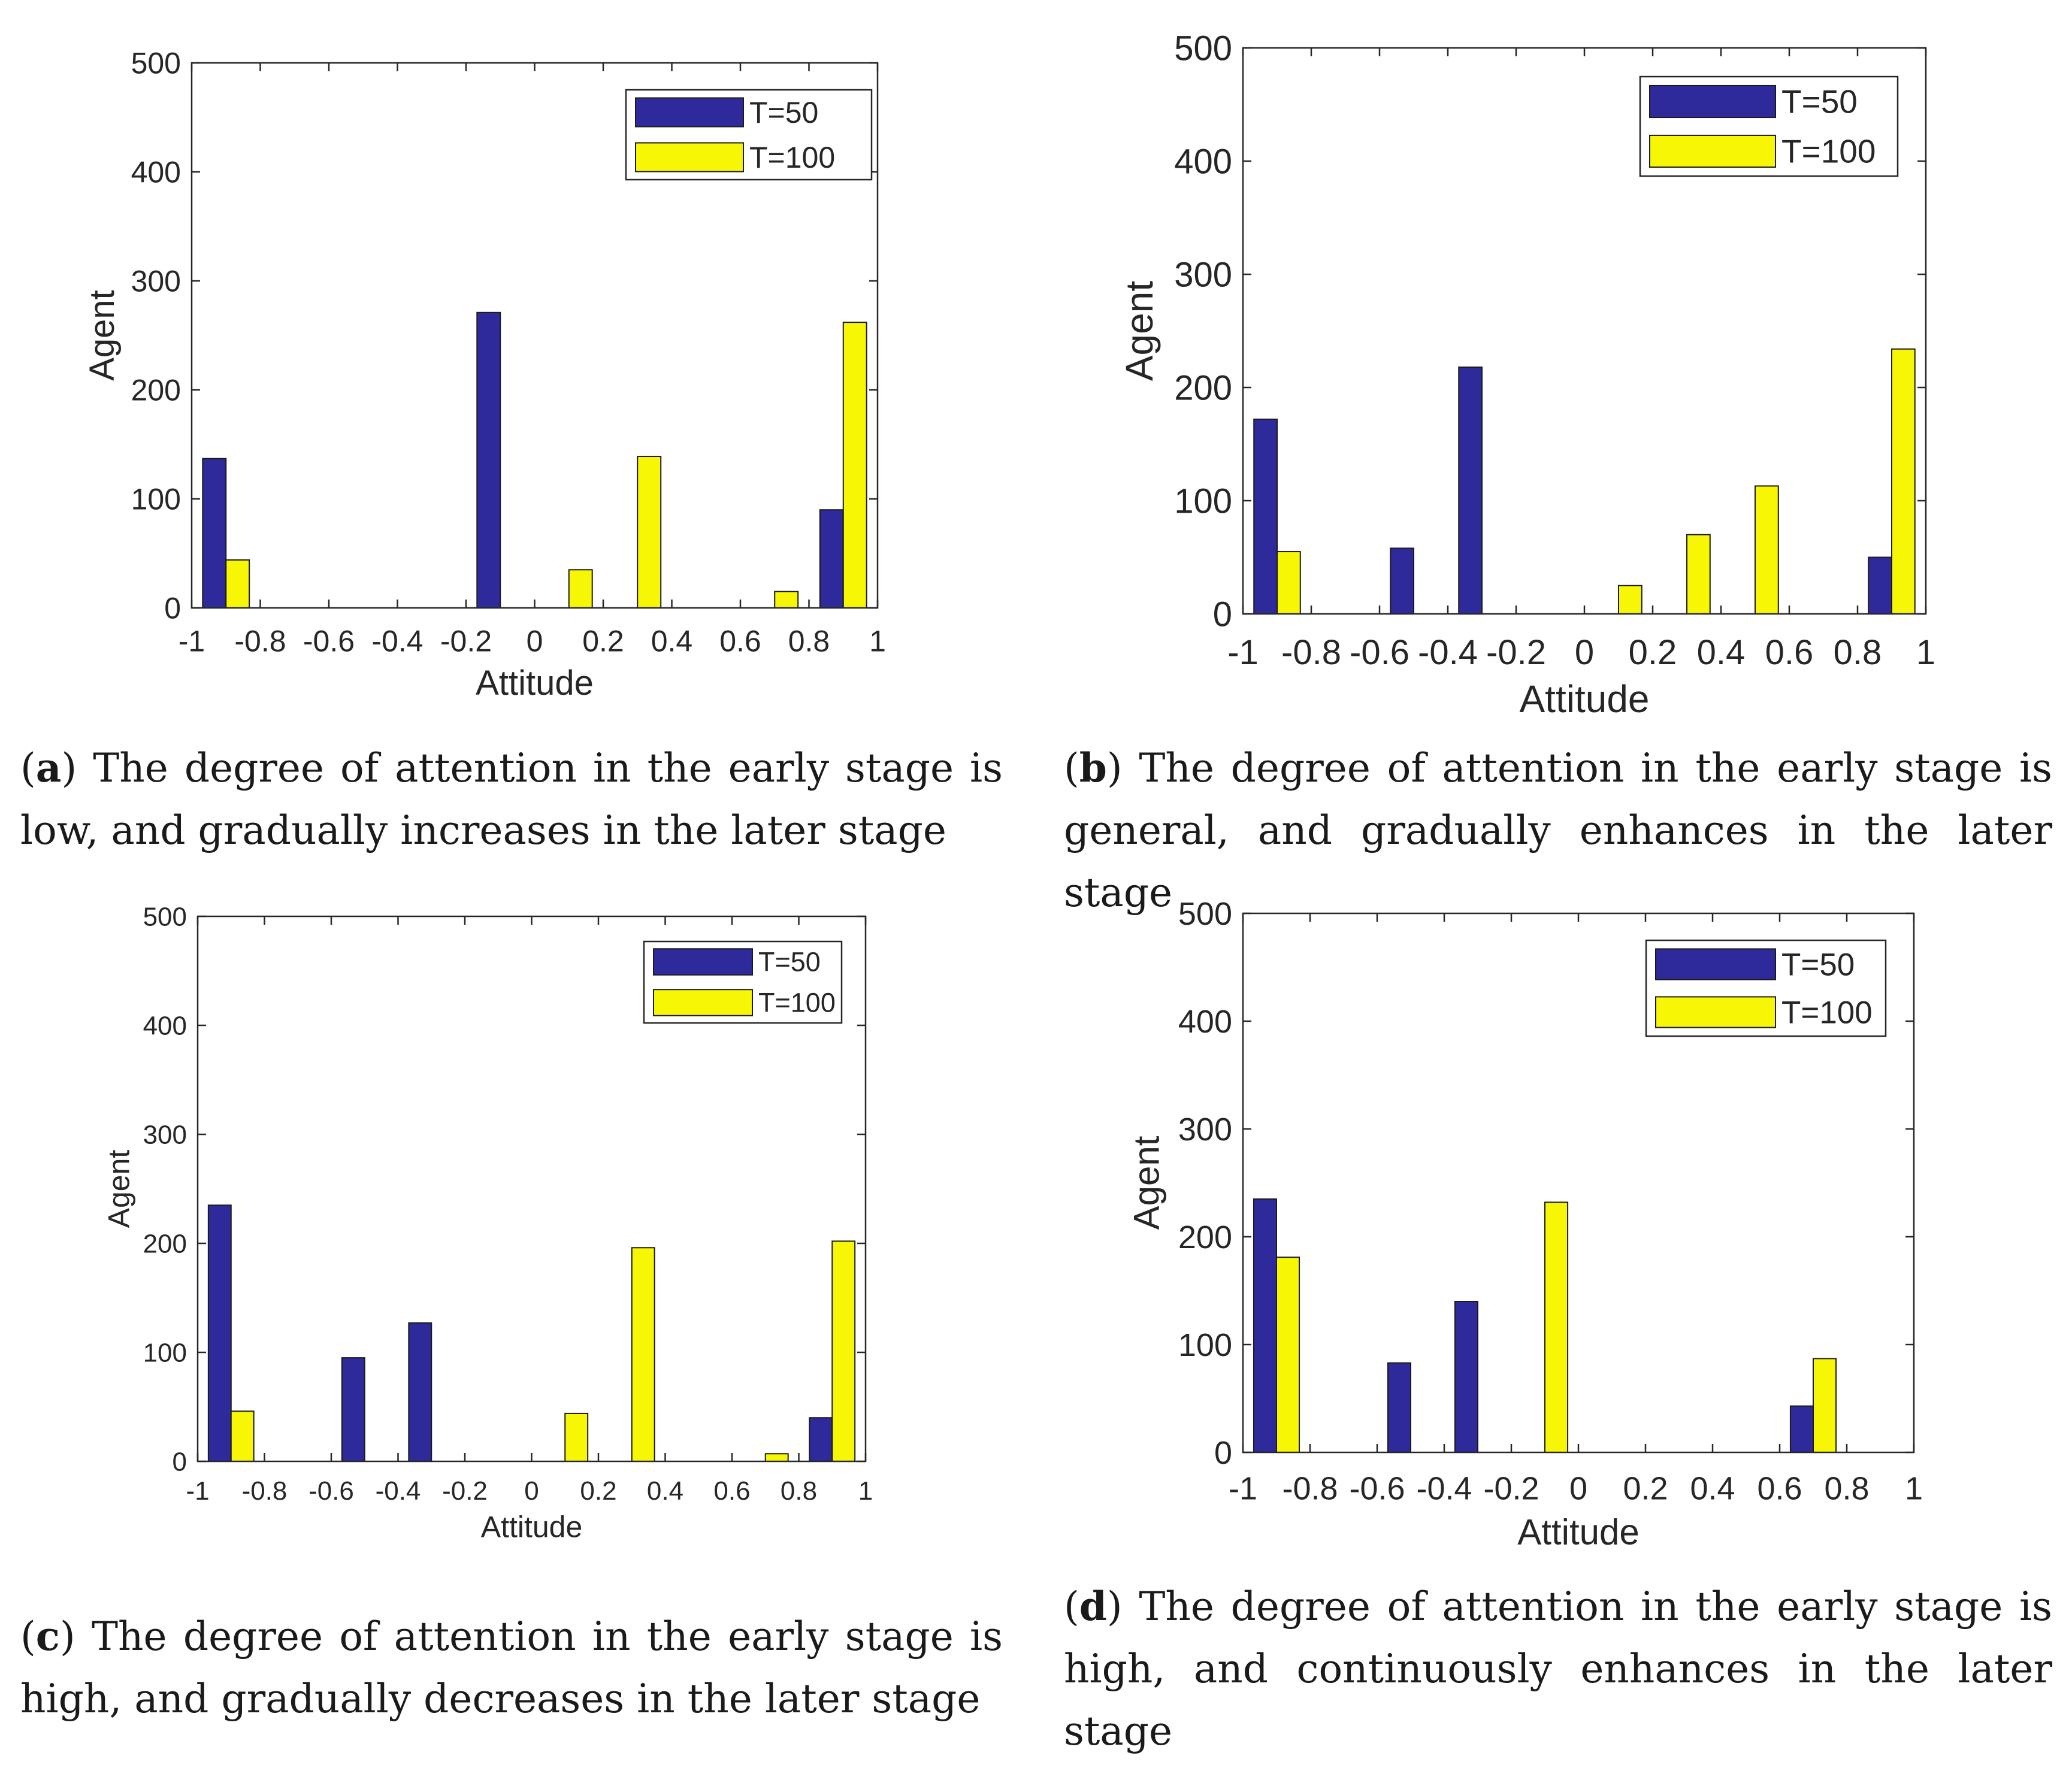 The height and width of the screenshot is (1771, 2072). I want to click on caption-a-label: a, so click(48, 767).